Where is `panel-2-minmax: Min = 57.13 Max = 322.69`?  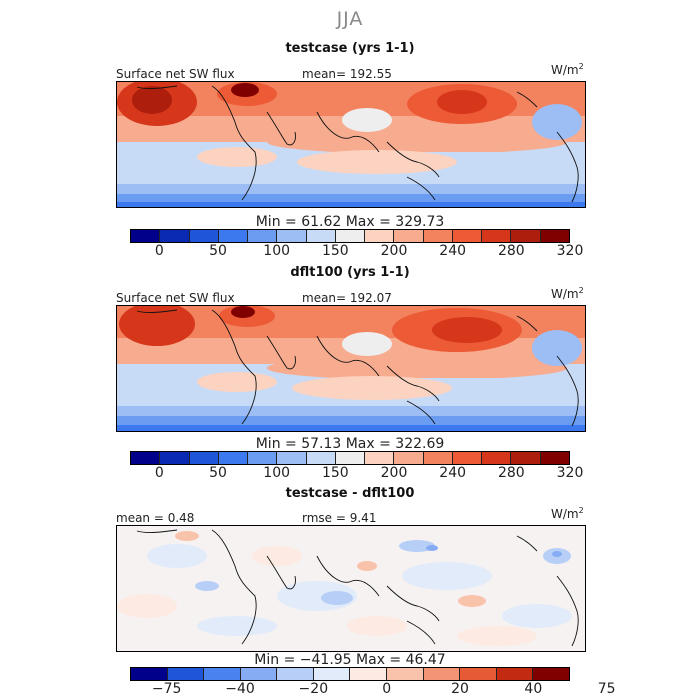
panel-2-minmax: Min = 57.13 Max = 322.69 is located at coordinates (350, 444).